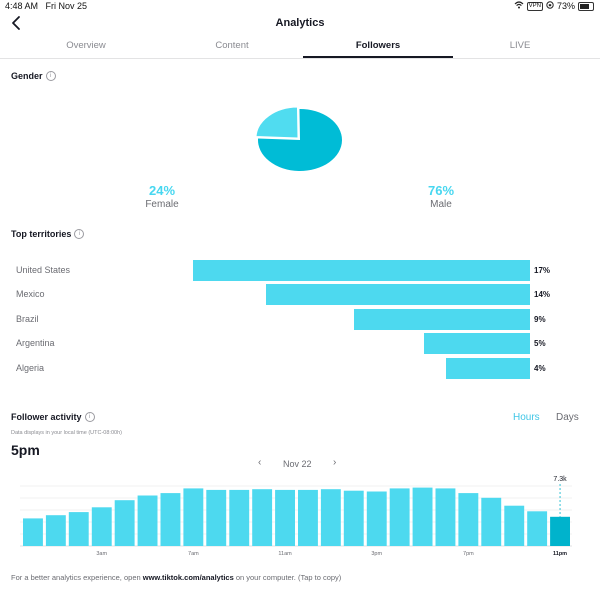 The width and height of the screenshot is (600, 600). I want to click on highlight-value-label: 7.3k, so click(560, 479).